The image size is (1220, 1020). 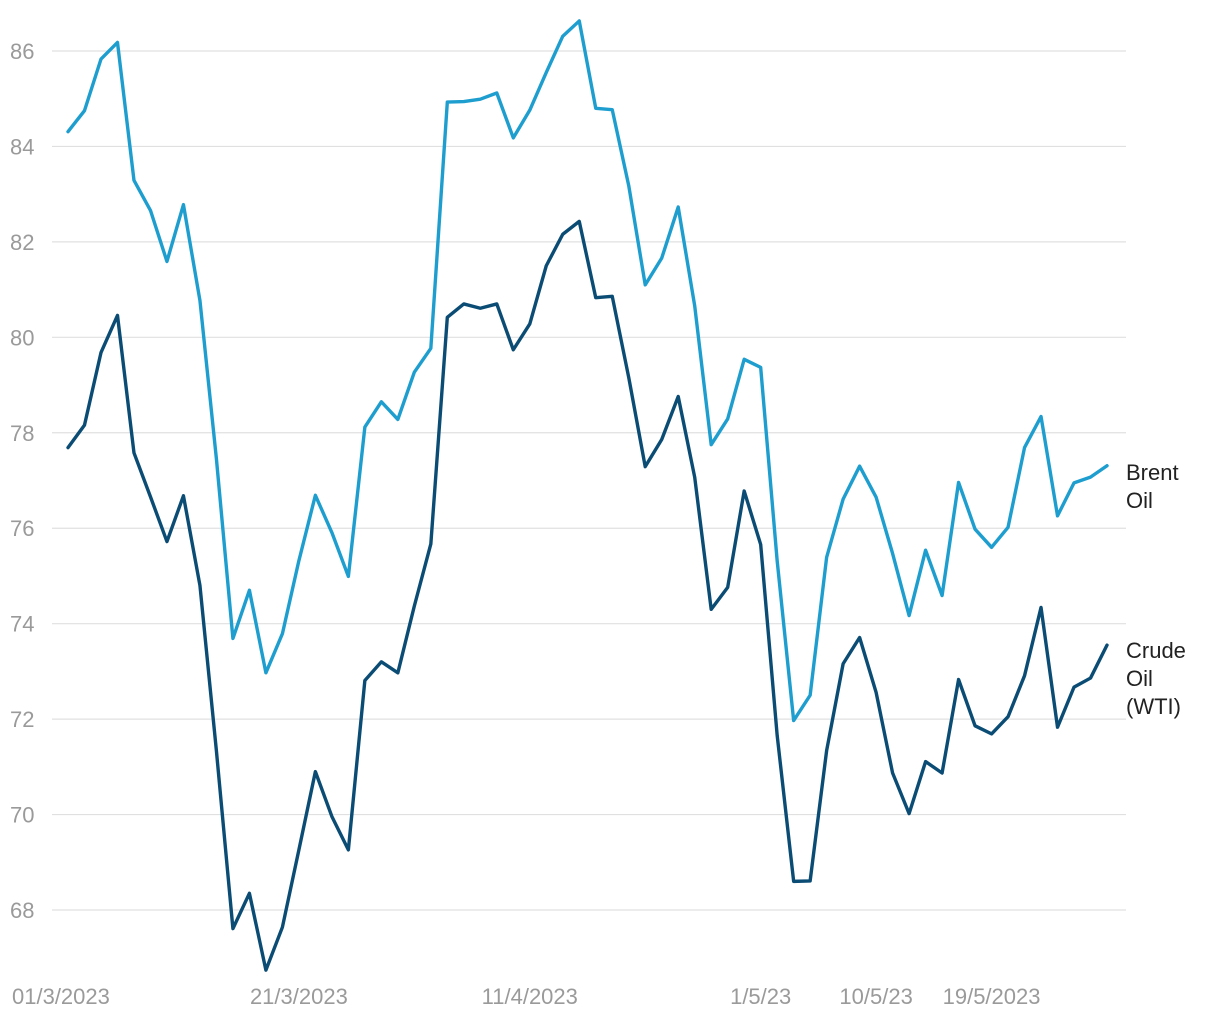 What do you see at coordinates (1156, 650) in the screenshot?
I see `legend-wti-line1: Crude` at bounding box center [1156, 650].